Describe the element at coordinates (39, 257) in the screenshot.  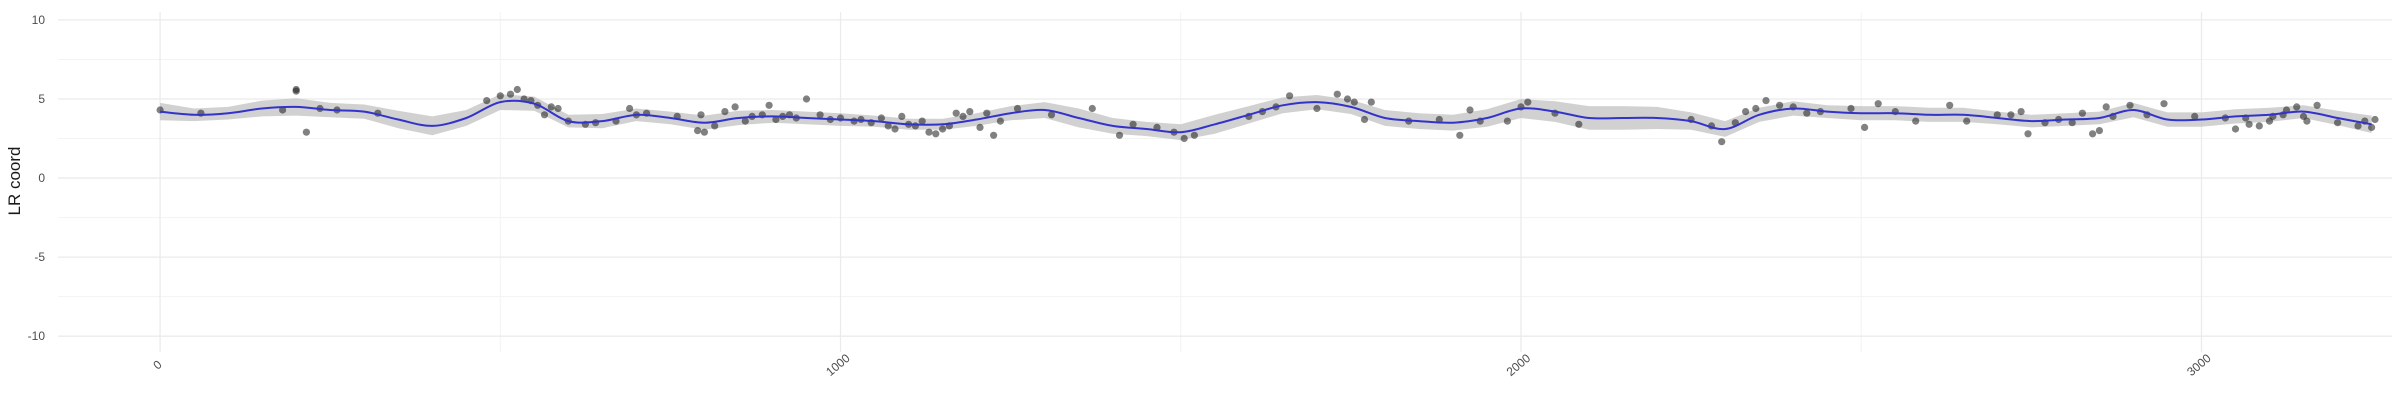
I see `y-tick-label: -5` at that location.